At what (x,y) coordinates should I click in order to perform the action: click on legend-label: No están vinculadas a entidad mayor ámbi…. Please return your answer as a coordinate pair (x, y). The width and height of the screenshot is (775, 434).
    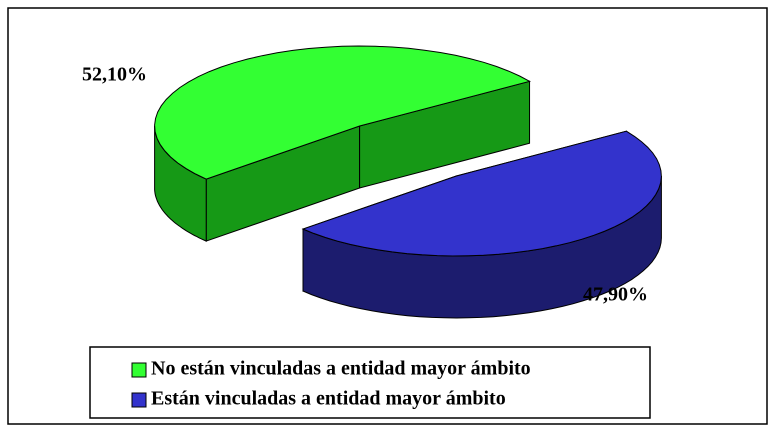
    Looking at the image, I should click on (341, 369).